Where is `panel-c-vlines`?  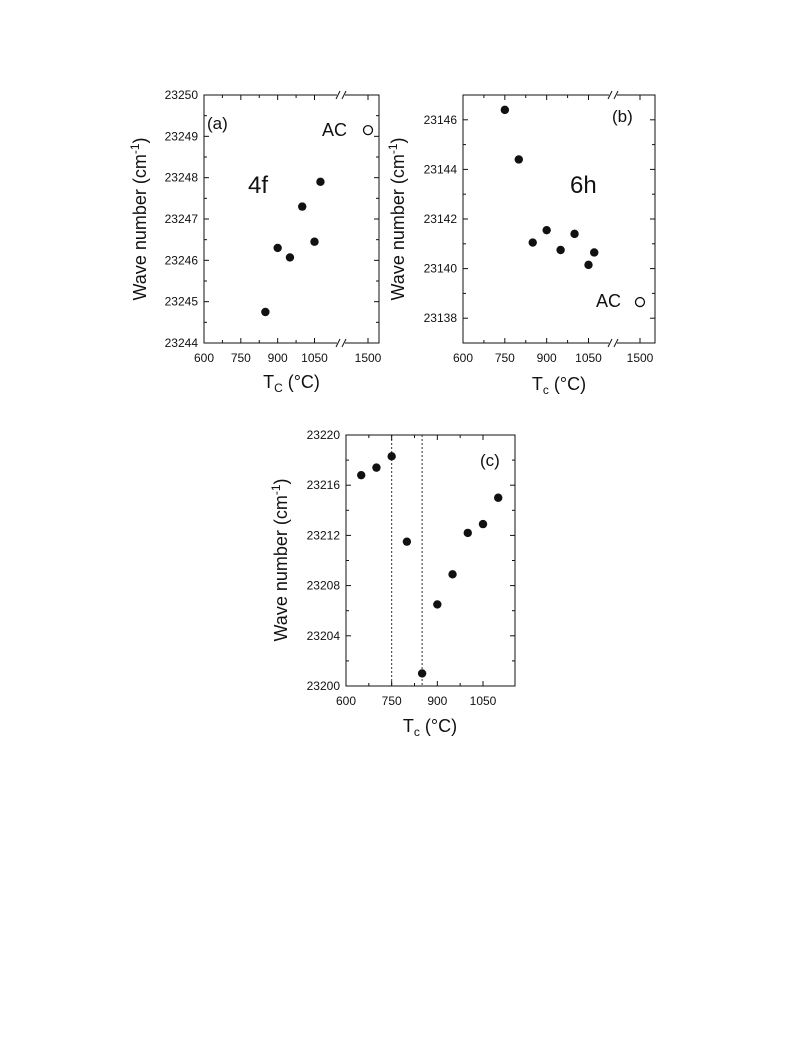
panel-c-vlines is located at coordinates (407, 560).